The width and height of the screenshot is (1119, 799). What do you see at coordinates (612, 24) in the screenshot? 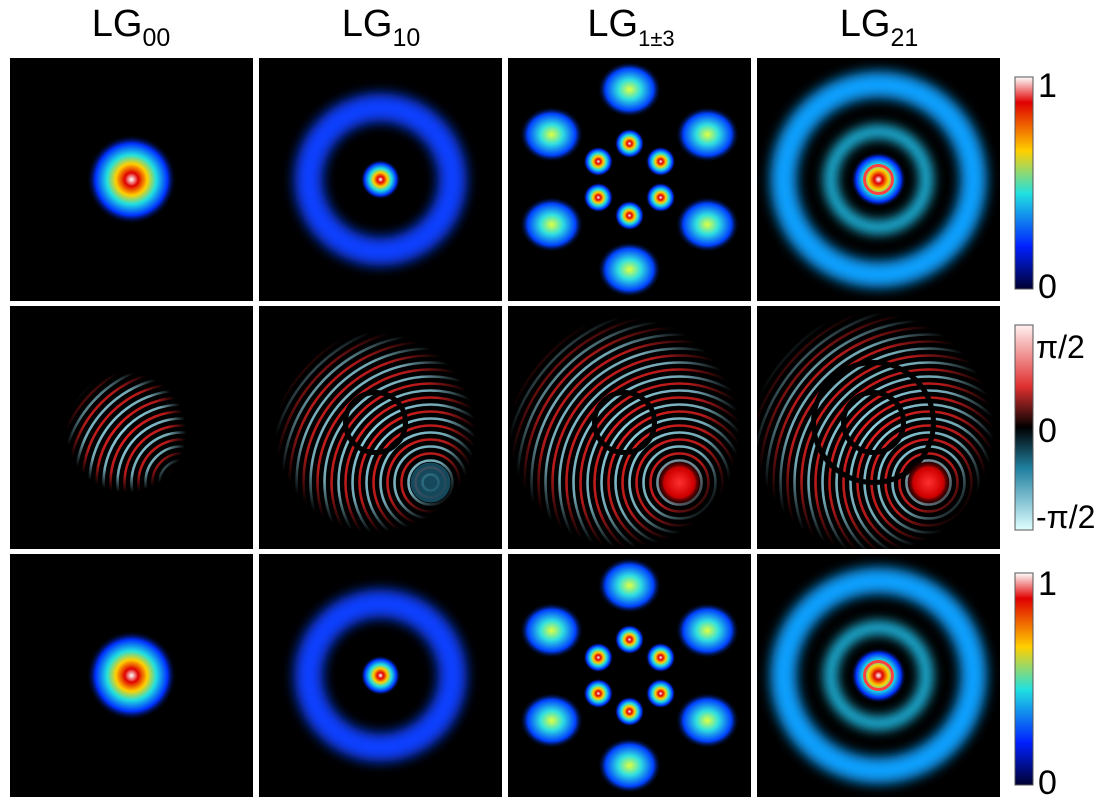
I see `title-base: LG` at bounding box center [612, 24].